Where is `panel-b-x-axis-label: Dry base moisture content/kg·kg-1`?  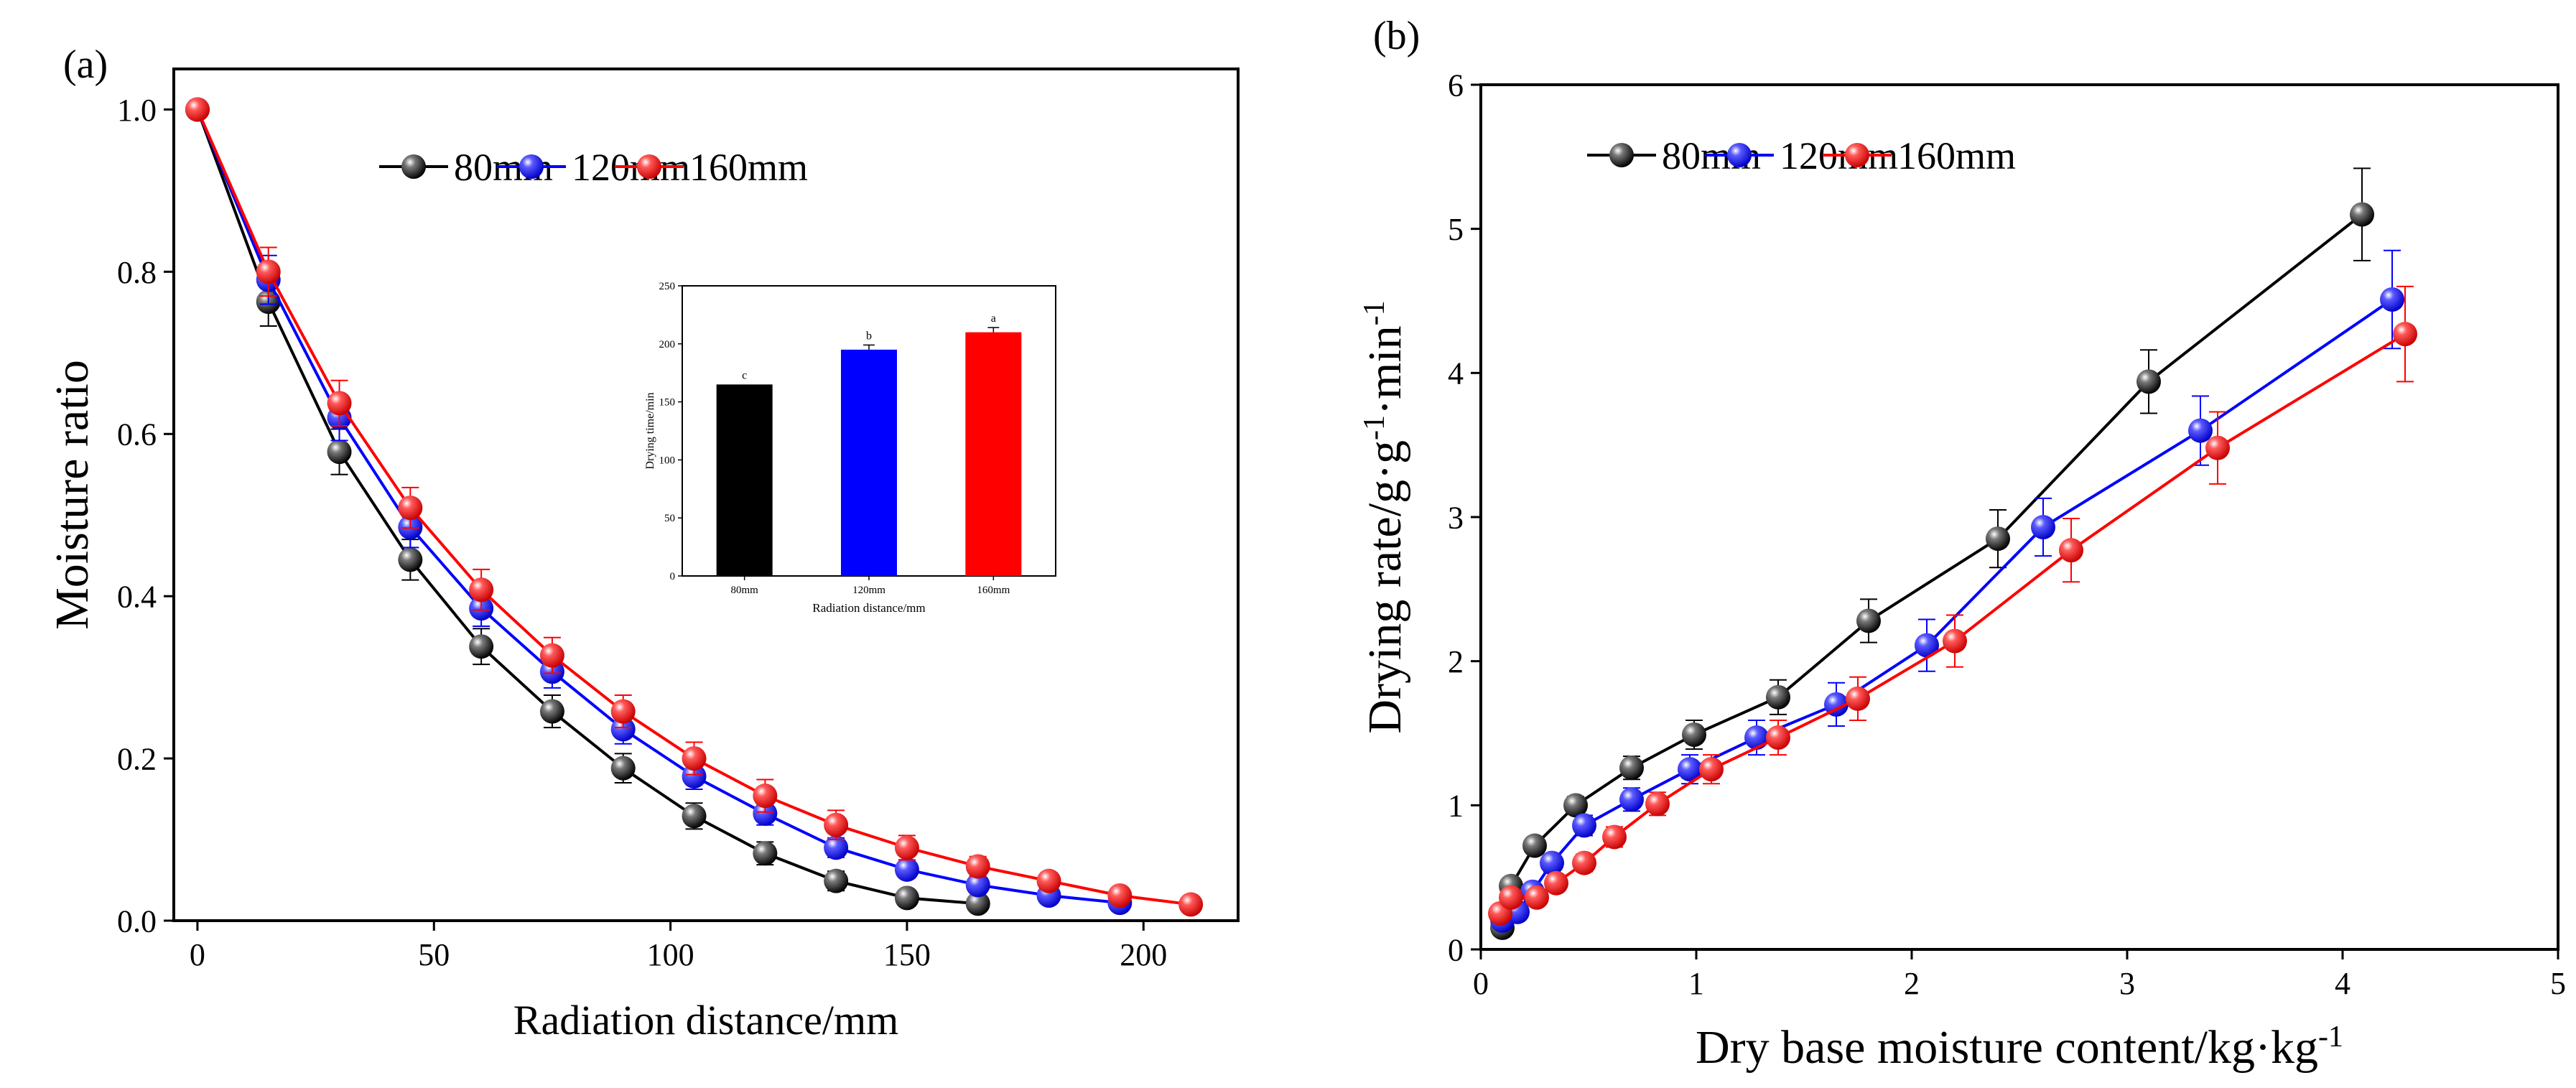 panel-b-x-axis-label: Dry base moisture content/kg·kg-1 is located at coordinates (2020, 1047).